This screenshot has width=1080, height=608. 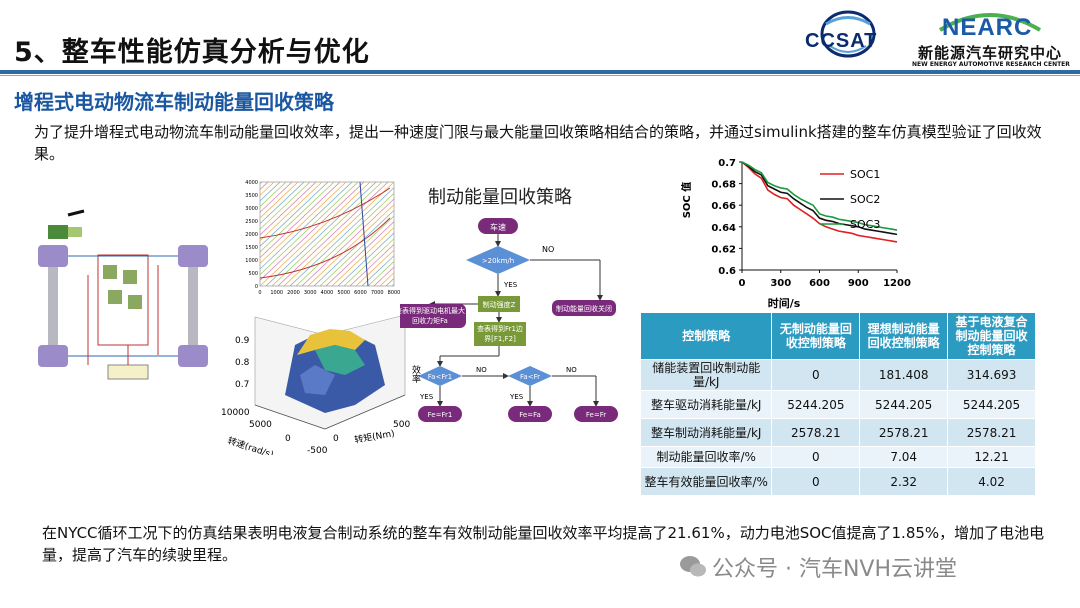 I want to click on table-row: 制动能量回收率/% 0 7.04 12.21, so click(x=837, y=457).